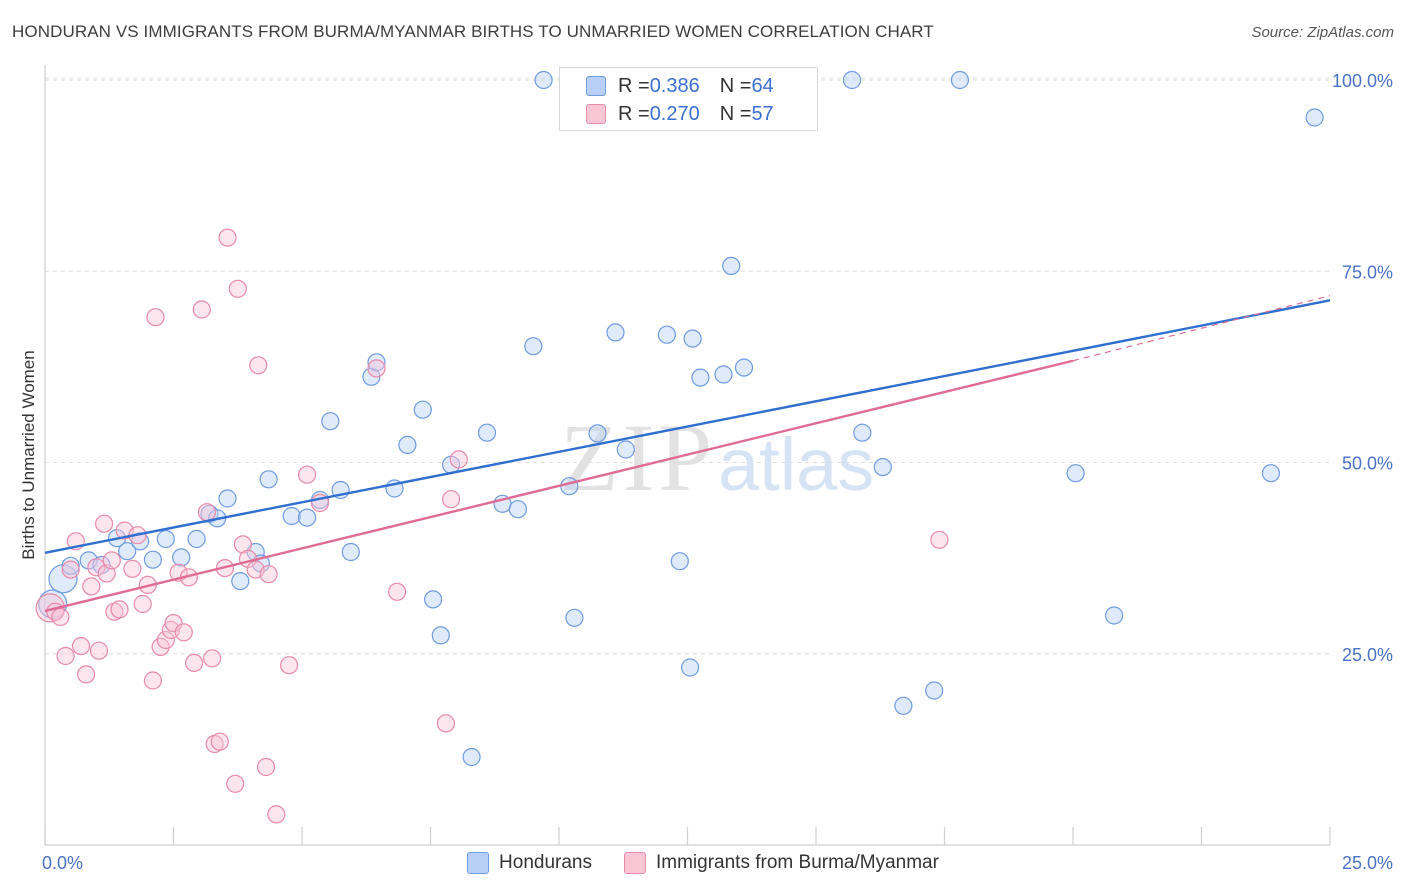 The width and height of the screenshot is (1406, 892). What do you see at coordinates (1367, 655) in the screenshot?
I see `y-tick-label: 25.0%` at bounding box center [1367, 655].